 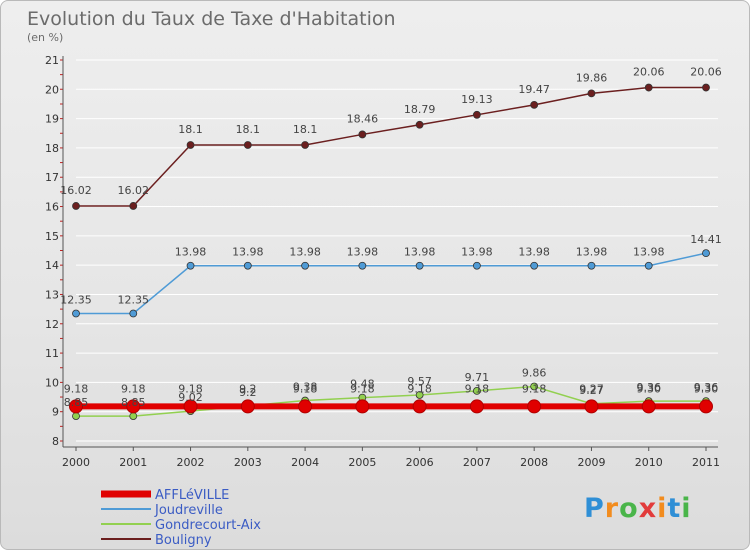 I want to click on x-tick-label: 2008, so click(x=534, y=462).